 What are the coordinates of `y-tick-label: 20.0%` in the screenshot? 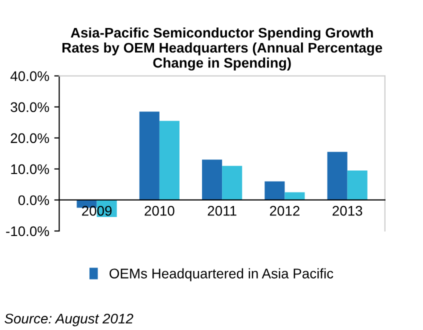 It's located at (30, 138).